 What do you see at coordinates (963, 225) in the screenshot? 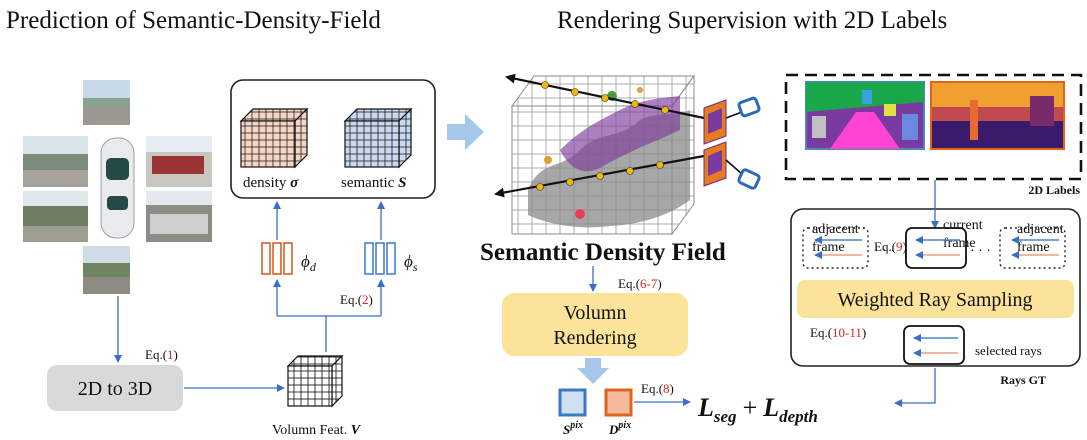
I see `current-1: current` at bounding box center [963, 225].